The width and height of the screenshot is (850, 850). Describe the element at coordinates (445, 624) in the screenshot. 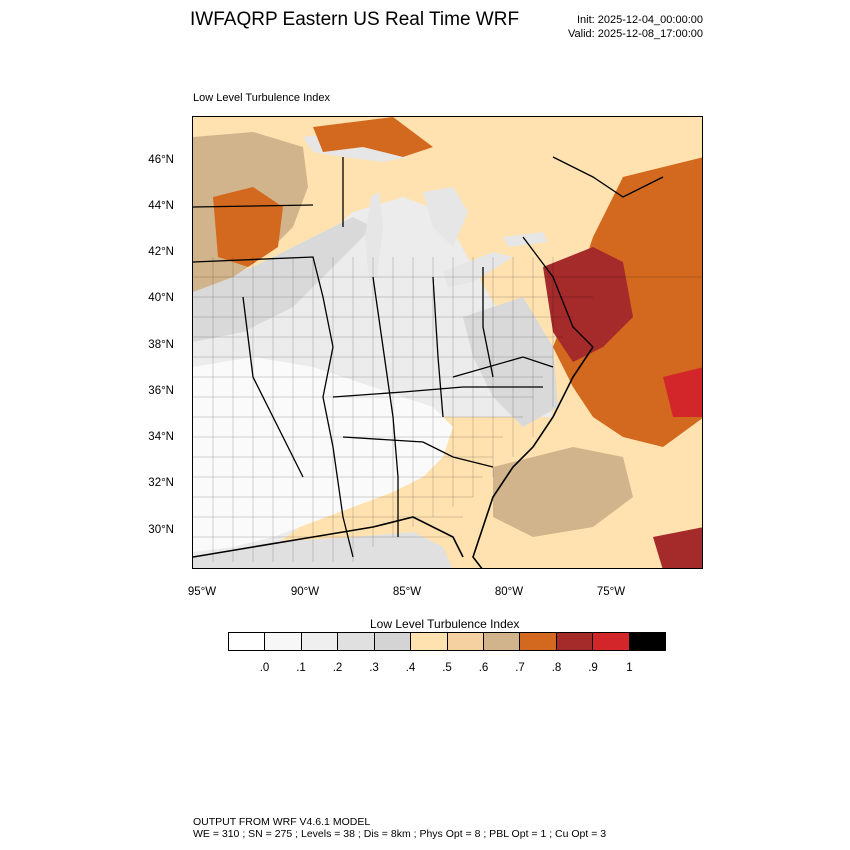

I see `colorbar-title: Low Level Turbulence Index` at that location.